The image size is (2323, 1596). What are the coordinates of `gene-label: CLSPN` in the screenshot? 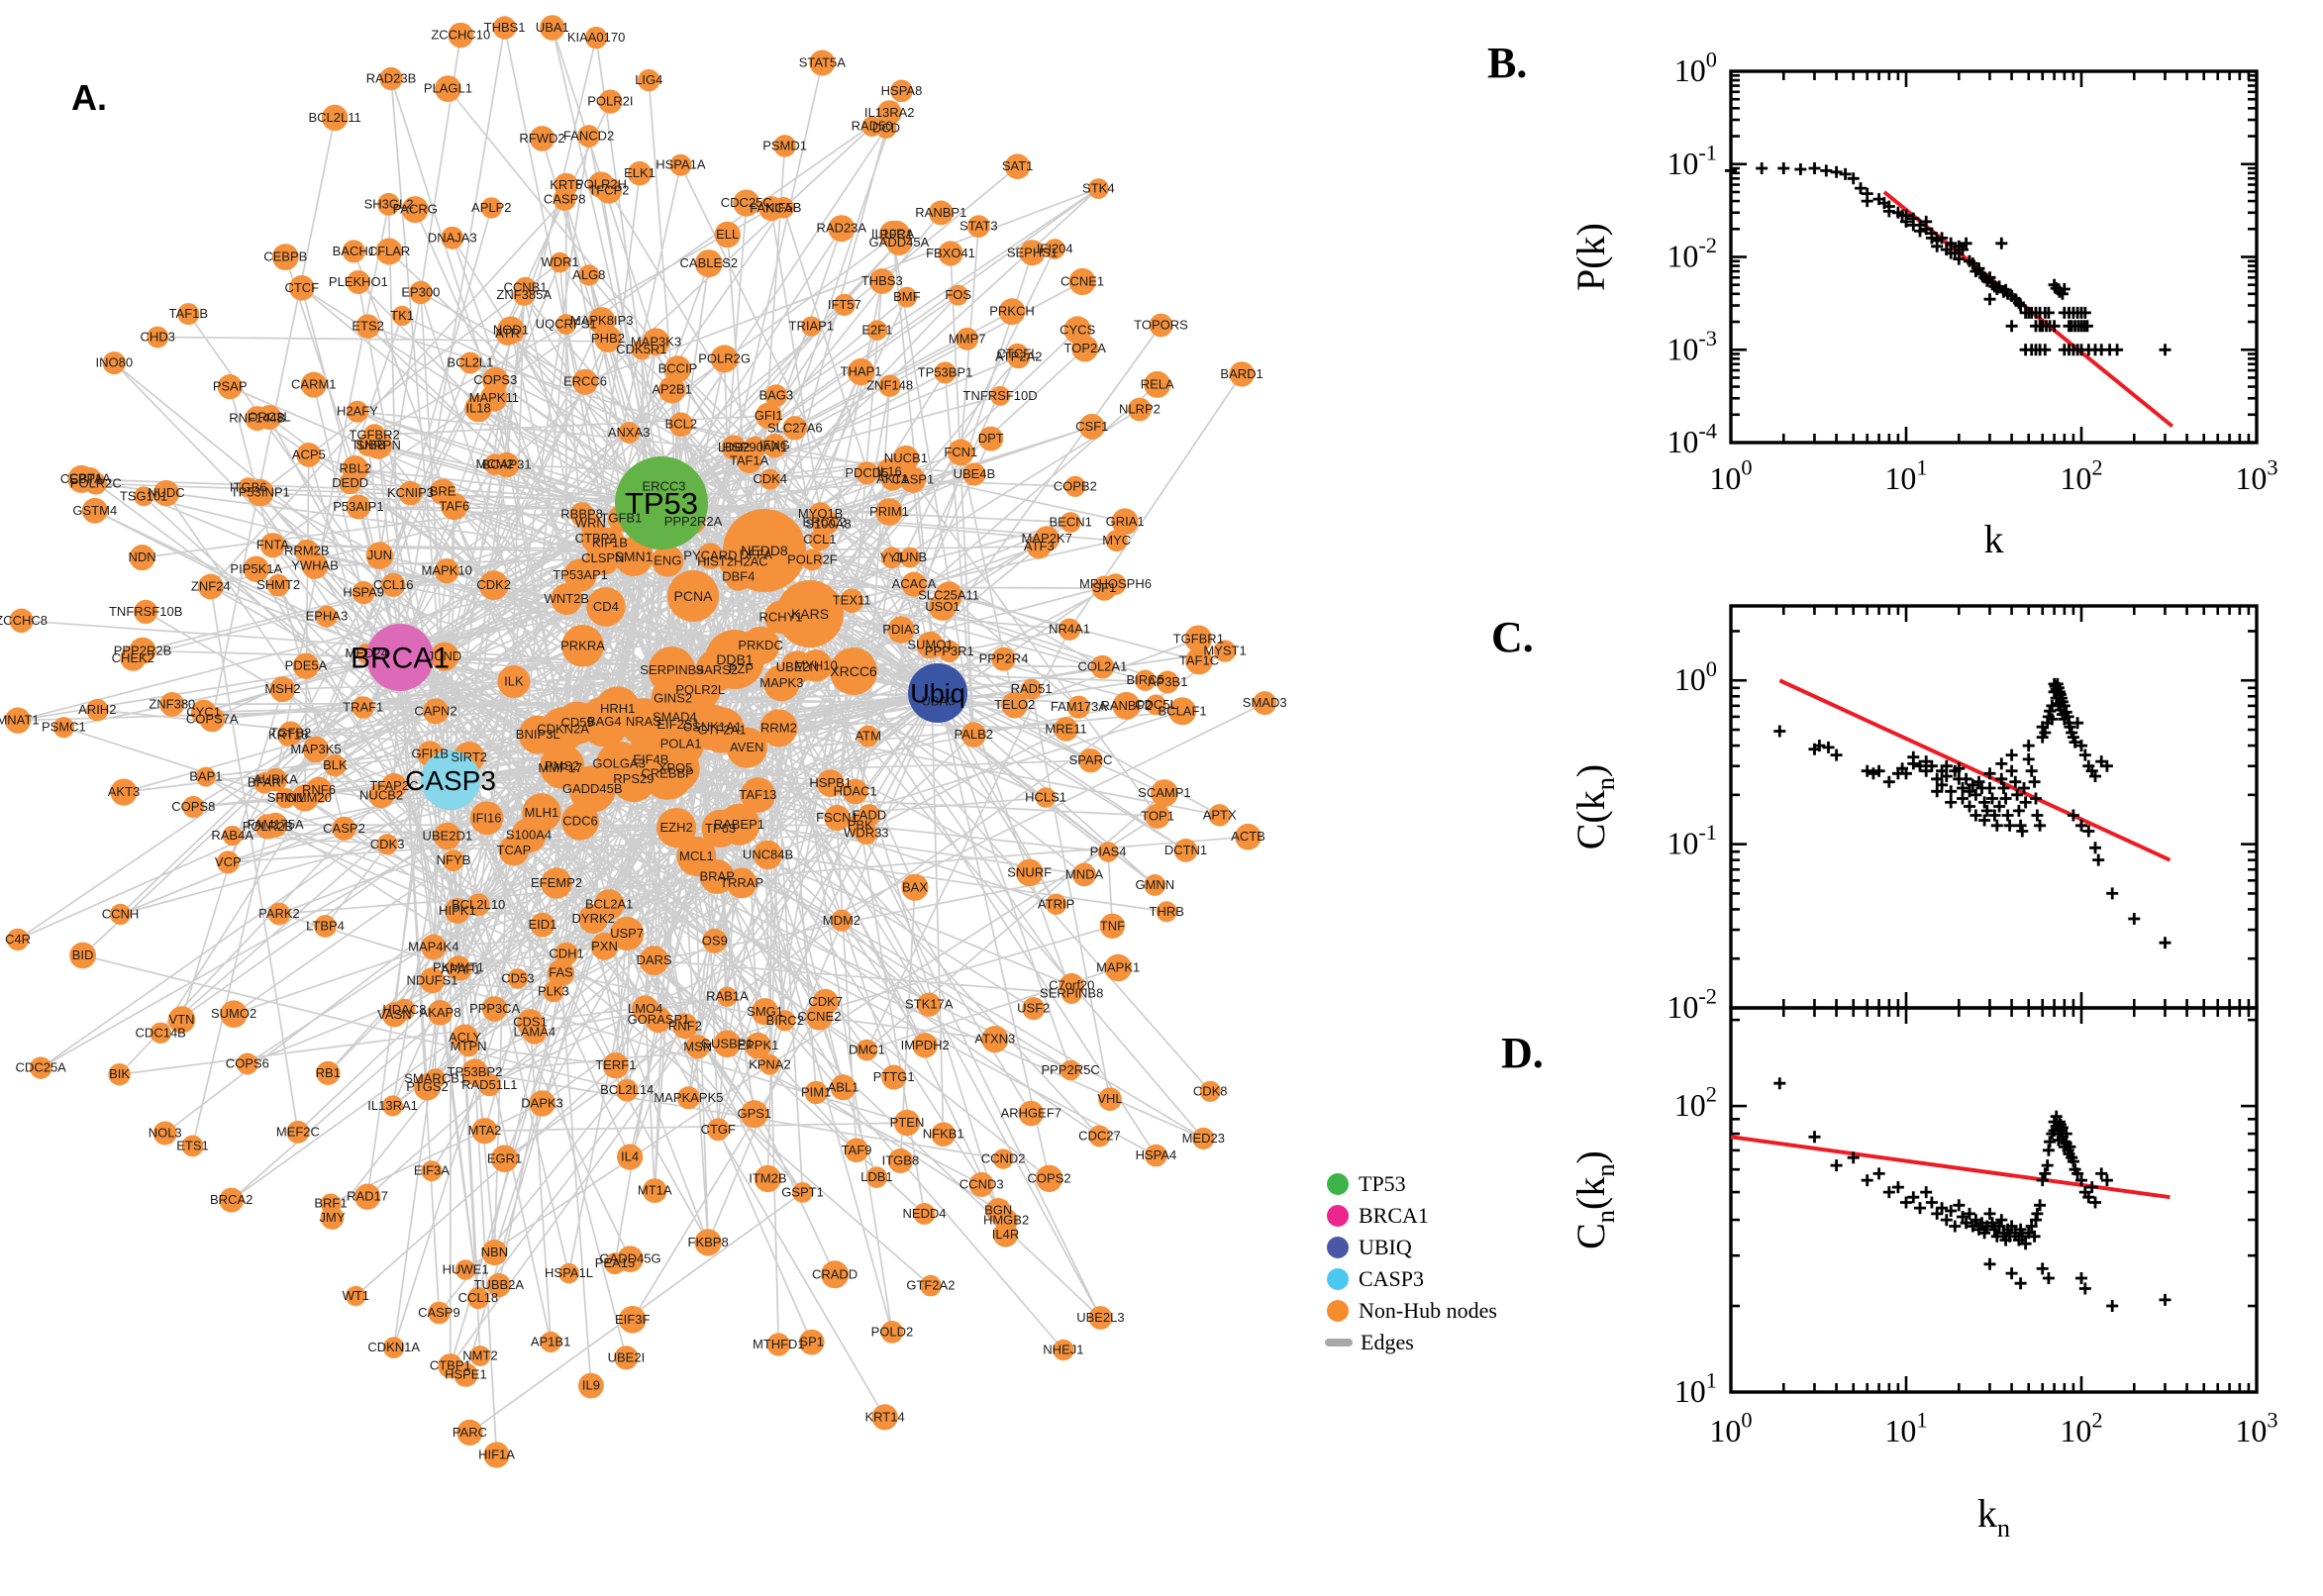 It's located at (602, 557).